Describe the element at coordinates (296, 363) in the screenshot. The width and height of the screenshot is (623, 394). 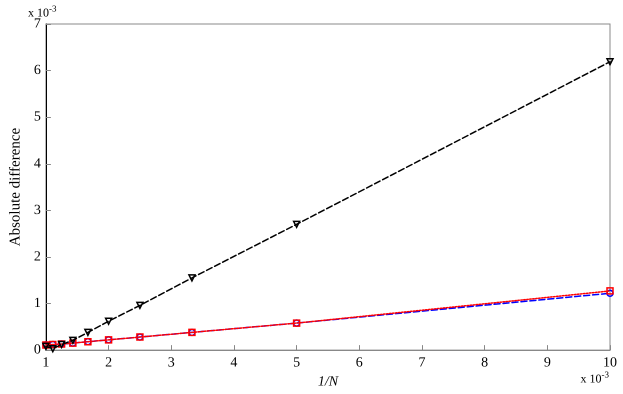
I see `x-tick-label: 5` at that location.